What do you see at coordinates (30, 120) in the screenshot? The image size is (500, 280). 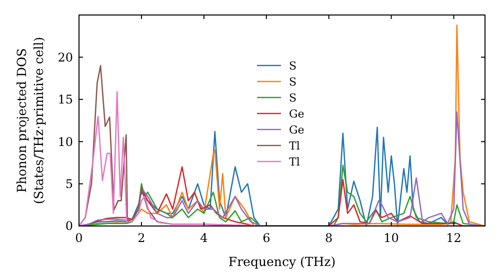 I see `y-axis-title: Phonon projected DOS (States/THz·primitive cell)` at bounding box center [30, 120].